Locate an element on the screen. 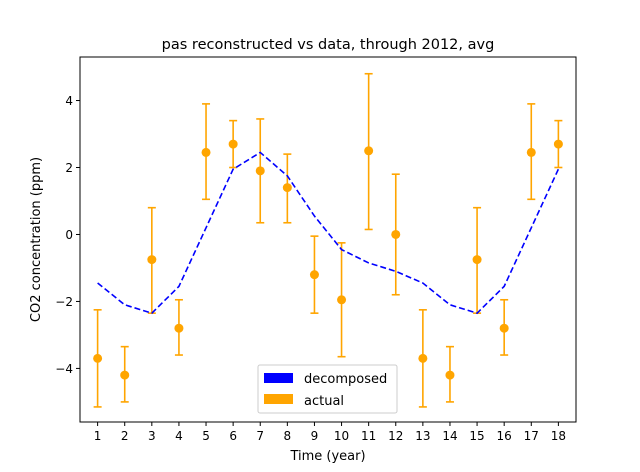 The width and height of the screenshot is (640, 472). legend-label-decomposed: decomposed is located at coordinates (345, 379).